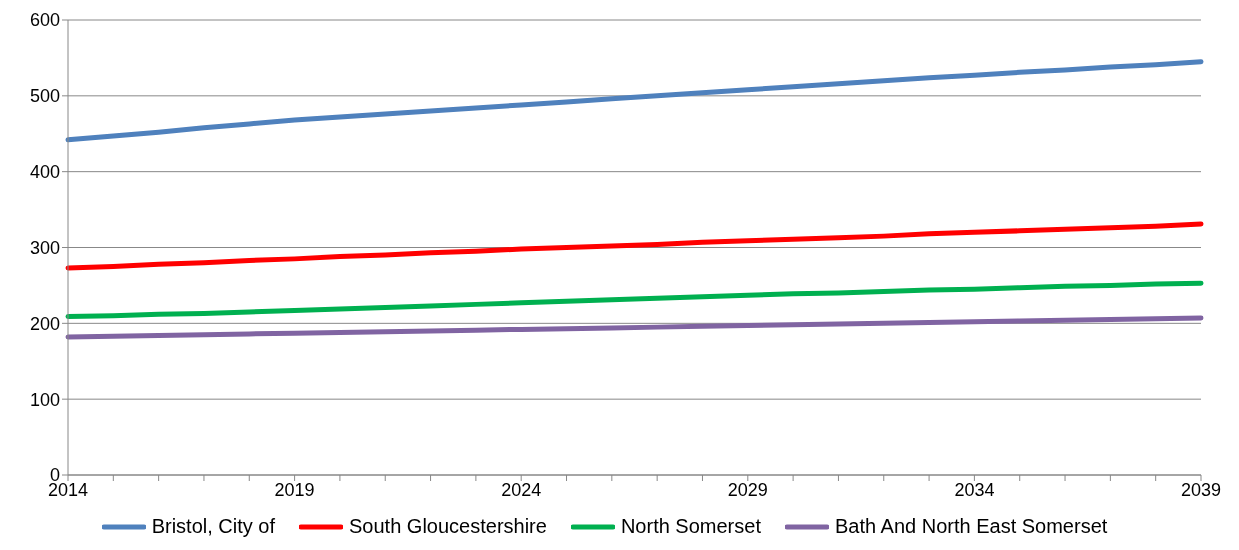 The height and width of the screenshot is (550, 1239). What do you see at coordinates (44, 96) in the screenshot?
I see `y-tick-label: 500` at bounding box center [44, 96].